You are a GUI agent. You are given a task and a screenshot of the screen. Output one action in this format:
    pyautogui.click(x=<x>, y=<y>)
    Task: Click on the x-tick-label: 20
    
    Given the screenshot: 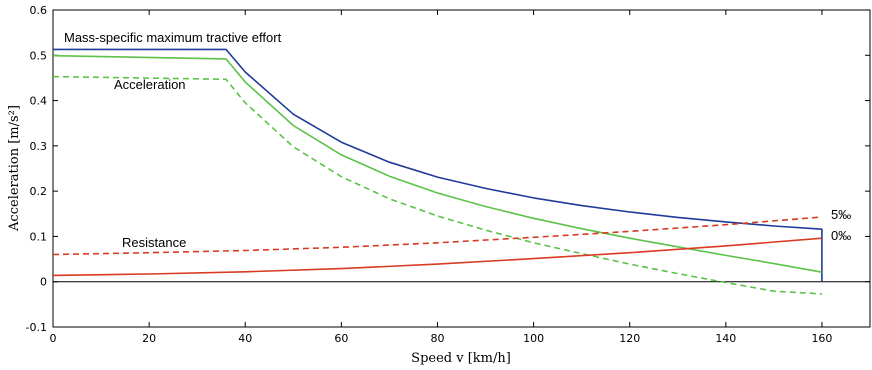 What is the action you would take?
    pyautogui.click(x=149, y=338)
    